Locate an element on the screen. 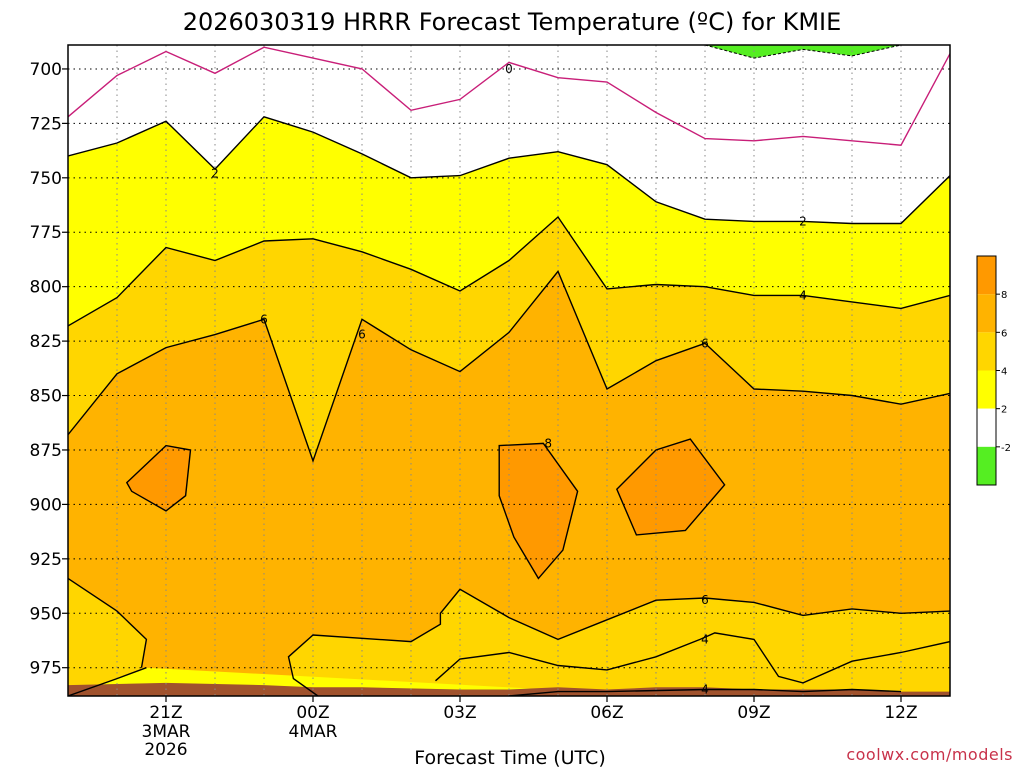  y-tick-label-825: 825 is located at coordinates (46, 342).